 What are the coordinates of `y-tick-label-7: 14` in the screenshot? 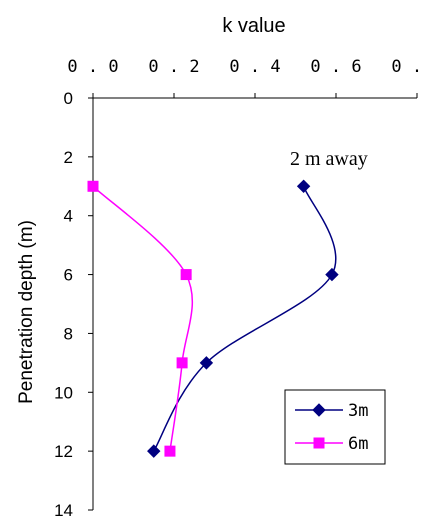 It's located at (63, 510).